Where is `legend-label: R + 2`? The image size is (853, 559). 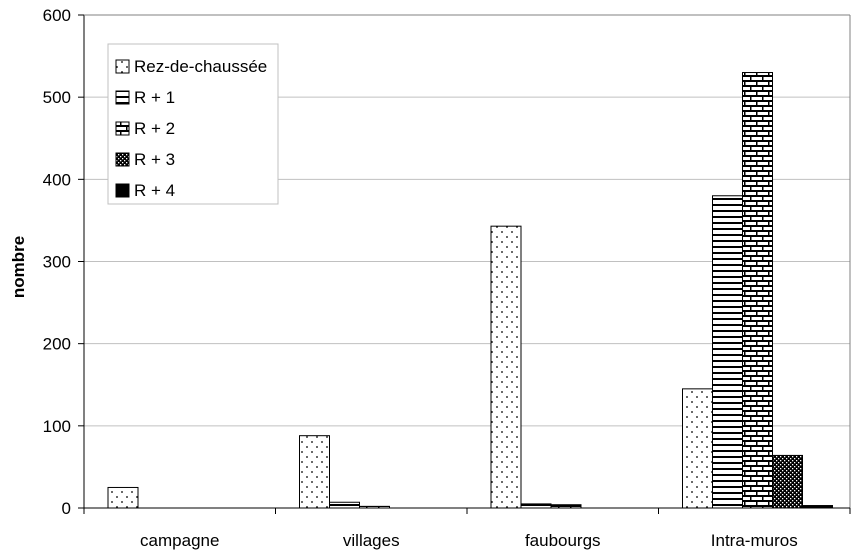 legend-label: R + 2 is located at coordinates (154, 128).